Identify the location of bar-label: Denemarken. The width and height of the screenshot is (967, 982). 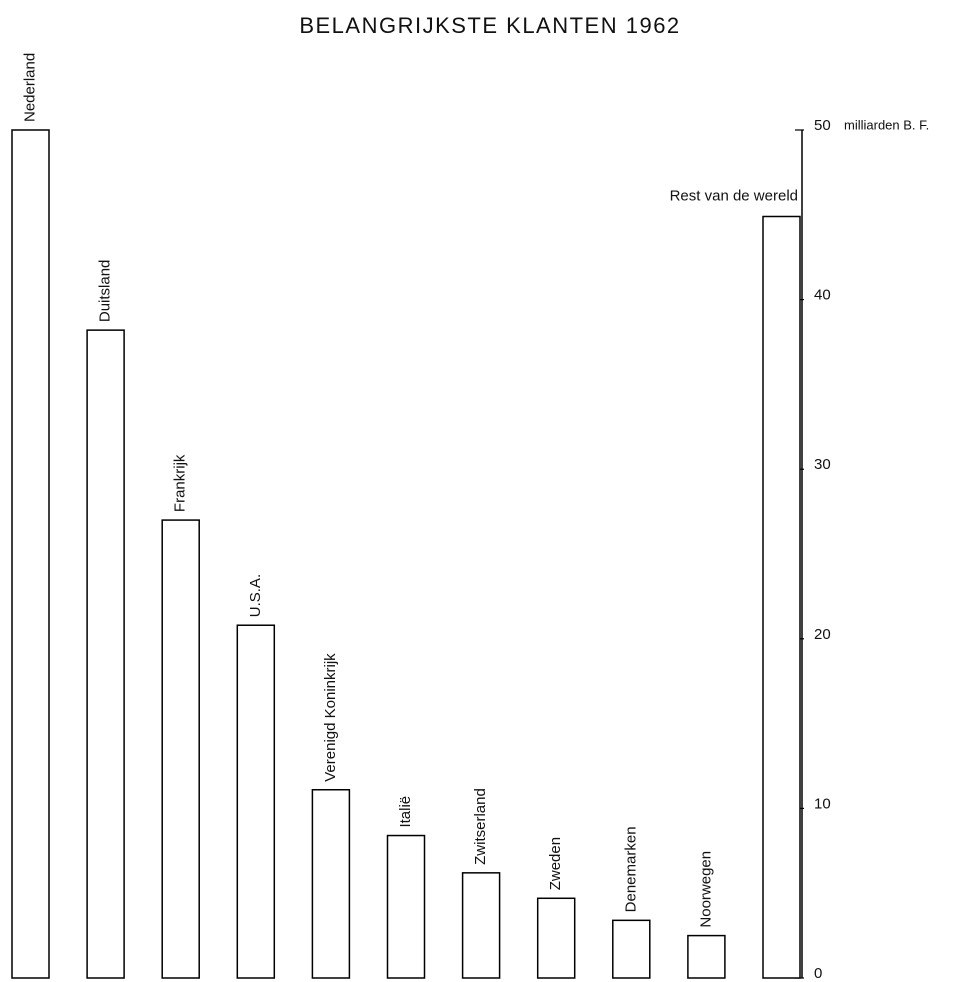
(630, 869).